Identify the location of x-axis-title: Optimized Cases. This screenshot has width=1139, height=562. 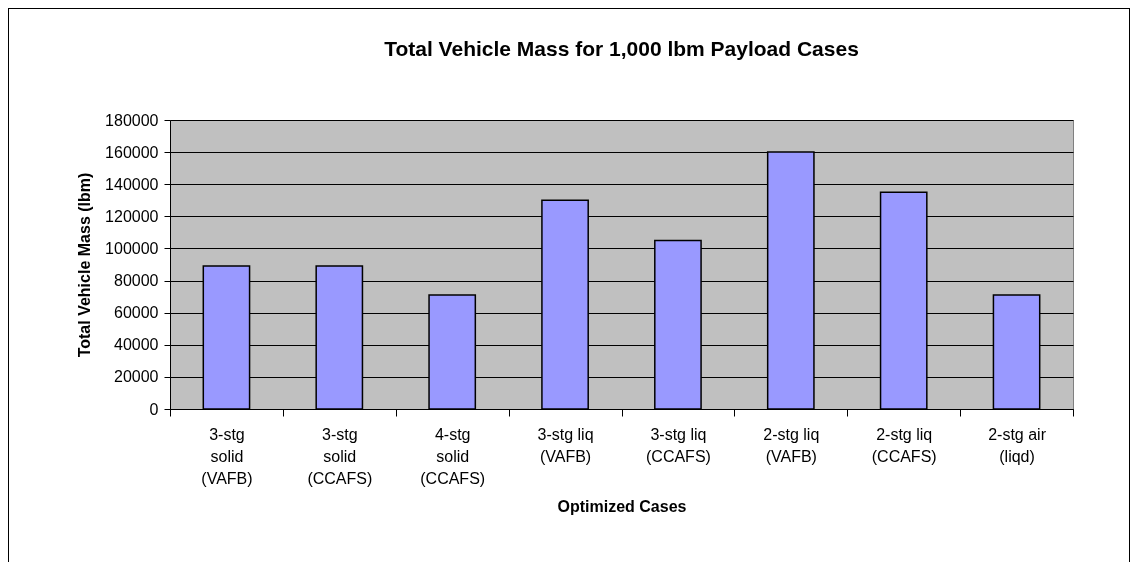
(622, 506).